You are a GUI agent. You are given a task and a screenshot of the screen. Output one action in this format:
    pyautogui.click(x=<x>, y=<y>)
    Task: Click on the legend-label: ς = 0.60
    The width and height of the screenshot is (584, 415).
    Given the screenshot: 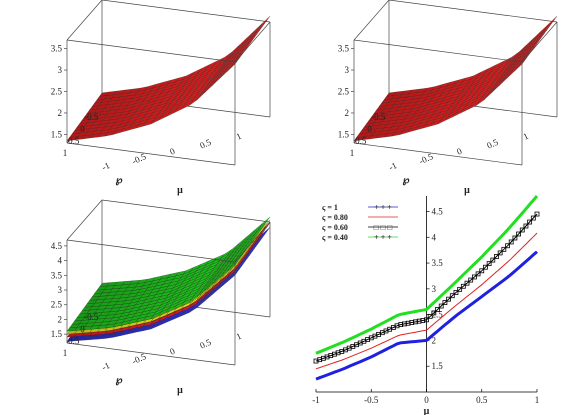 What is the action you would take?
    pyautogui.click(x=335, y=227)
    